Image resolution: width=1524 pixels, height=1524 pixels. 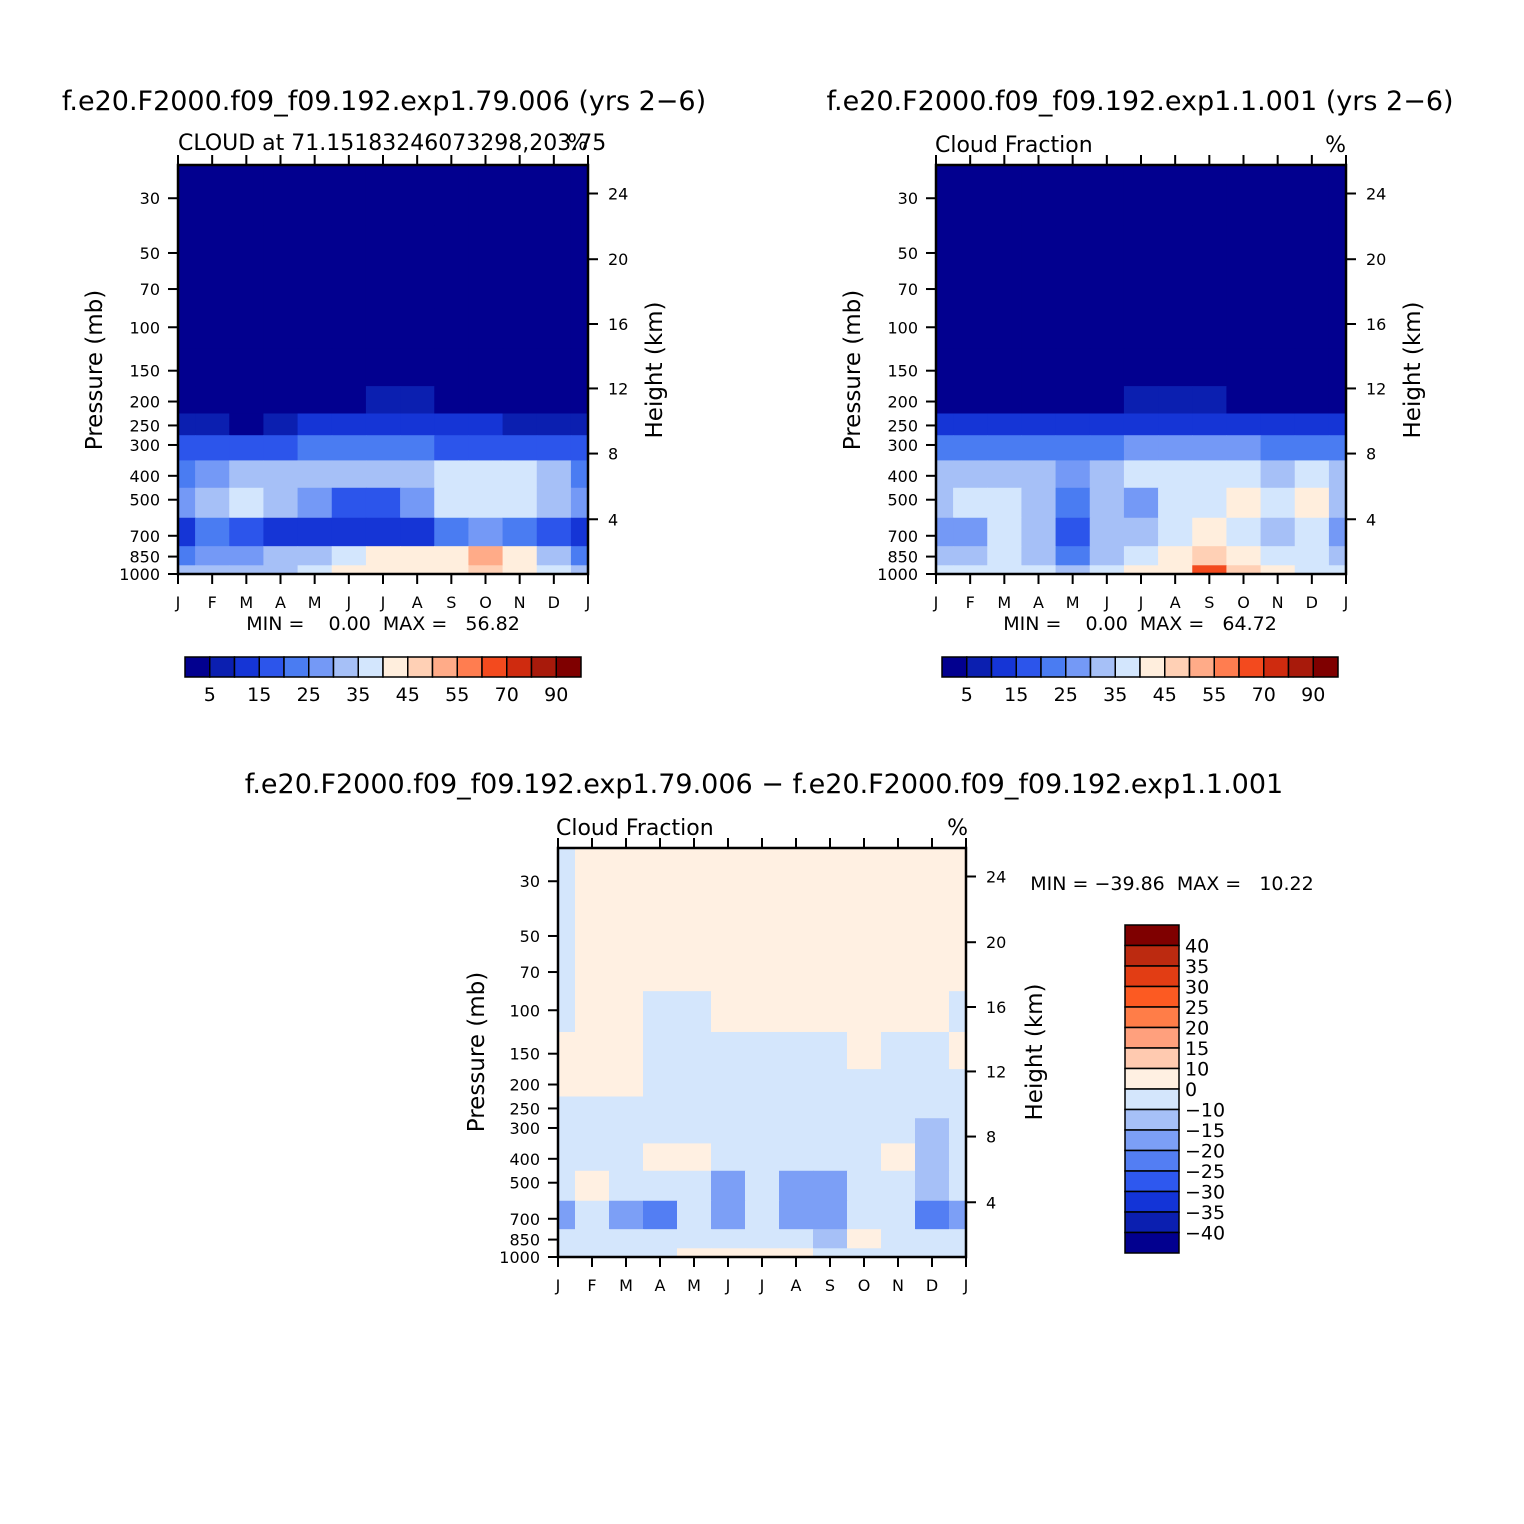 What do you see at coordinates (1197, 947) in the screenshot?
I see `colorbar-label: 40` at bounding box center [1197, 947].